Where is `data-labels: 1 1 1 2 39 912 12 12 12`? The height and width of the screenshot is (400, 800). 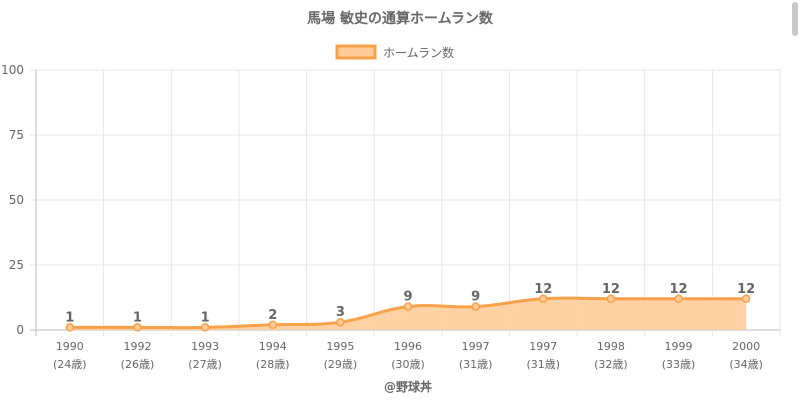
data-labels: 1 1 1 2 39 912 12 12 12 is located at coordinates (410, 307).